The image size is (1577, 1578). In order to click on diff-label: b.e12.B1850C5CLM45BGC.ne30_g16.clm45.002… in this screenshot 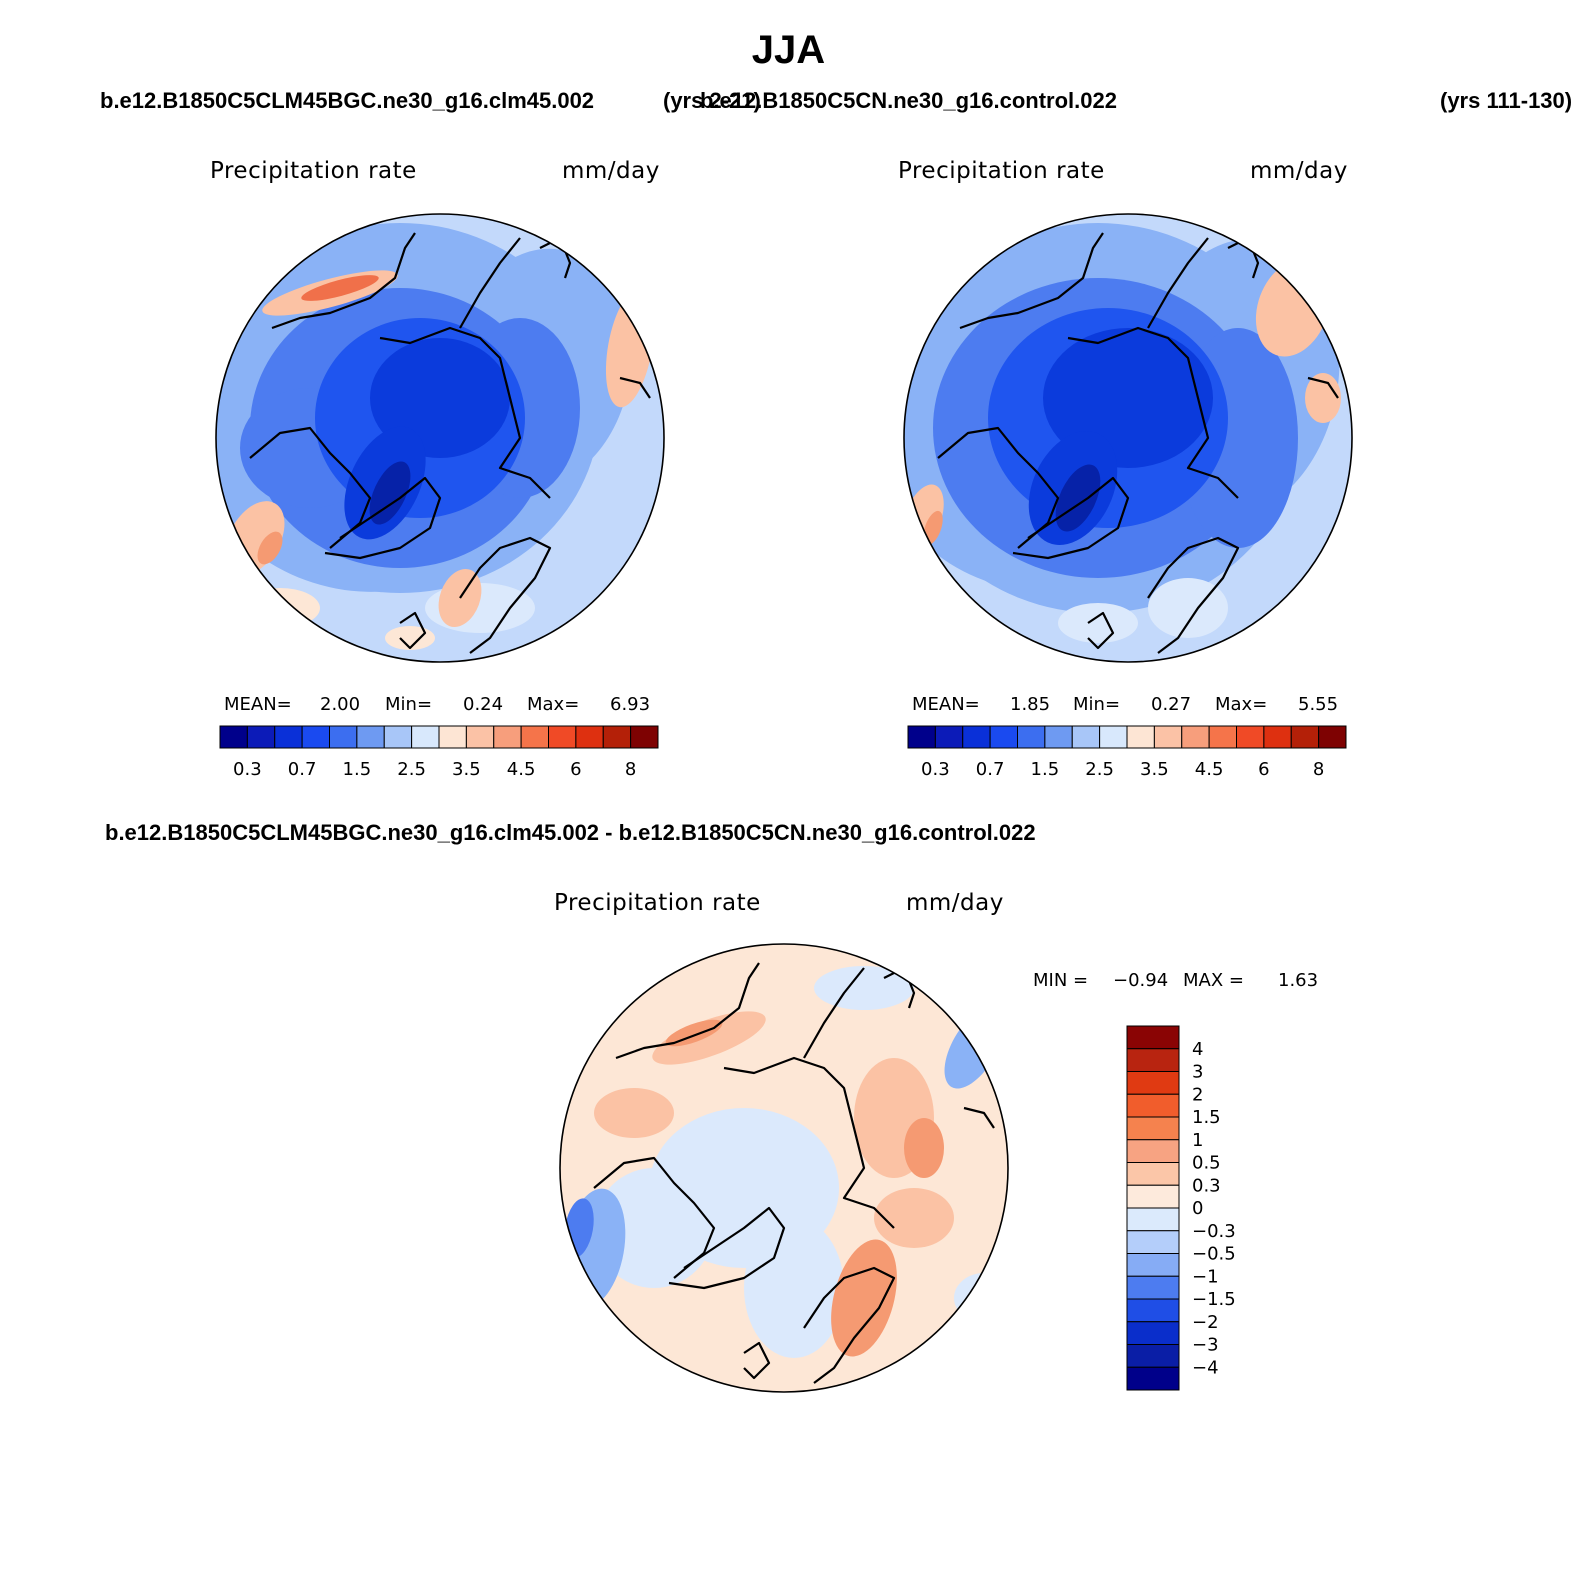, I will do `click(570, 832)`.